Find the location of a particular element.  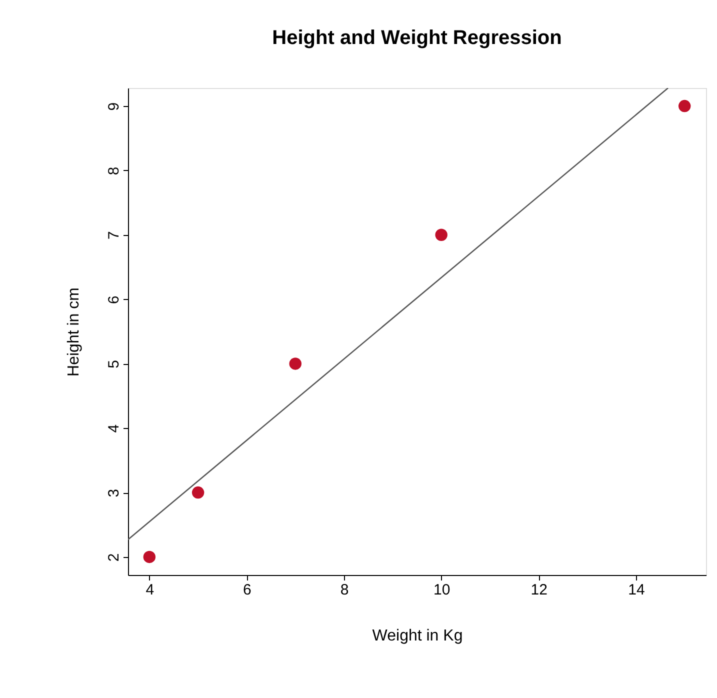

y-tick-label: 6 is located at coordinates (114, 300).